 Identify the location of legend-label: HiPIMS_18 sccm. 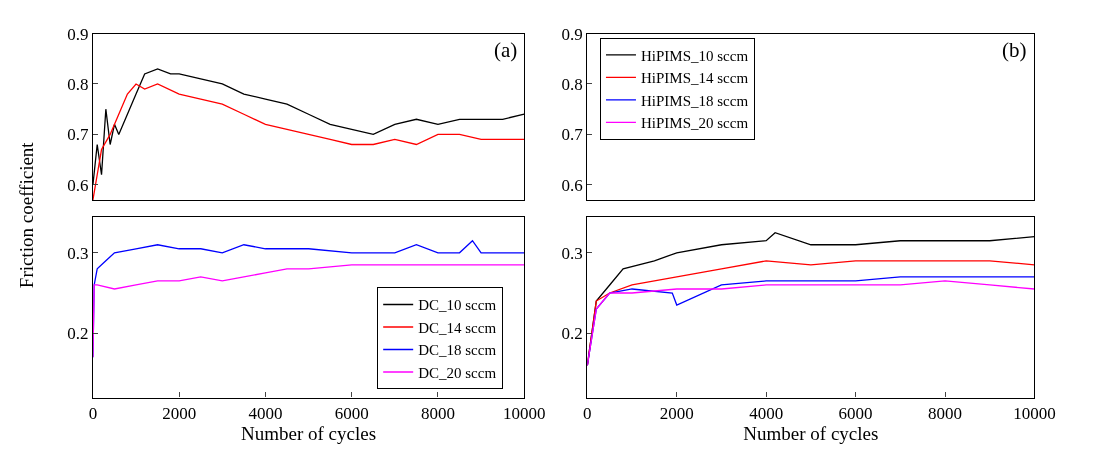
(694, 100).